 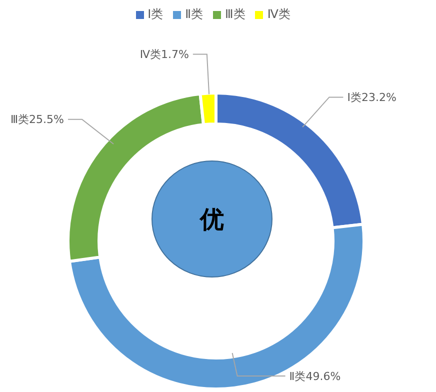 What do you see at coordinates (235, 14) in the screenshot?
I see `legend-label: Ⅲ类` at bounding box center [235, 14].